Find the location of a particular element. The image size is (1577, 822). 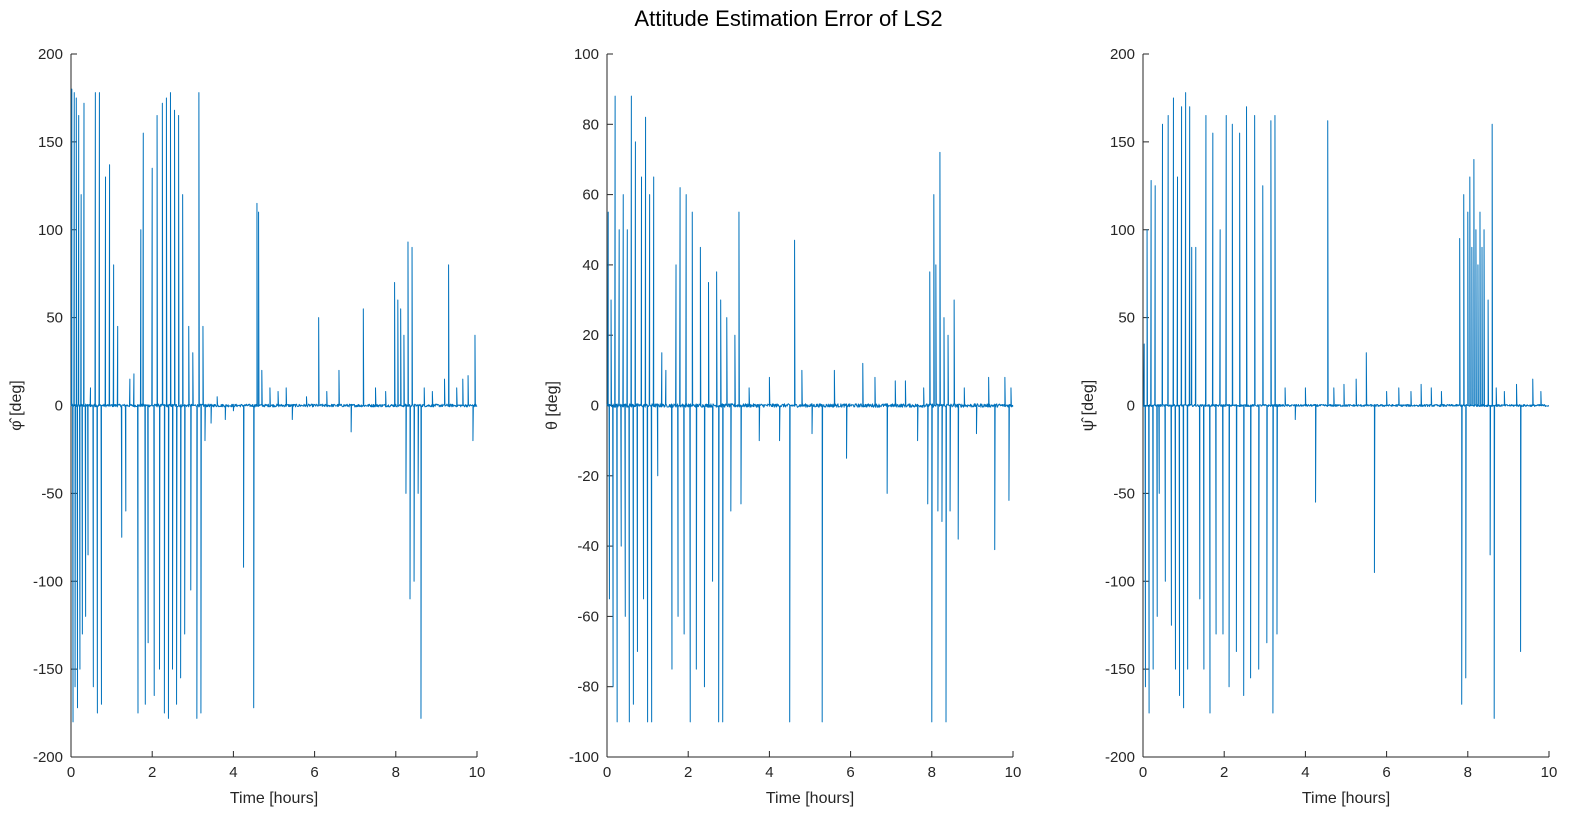

y-tick-label: -40 is located at coordinates (588, 546).